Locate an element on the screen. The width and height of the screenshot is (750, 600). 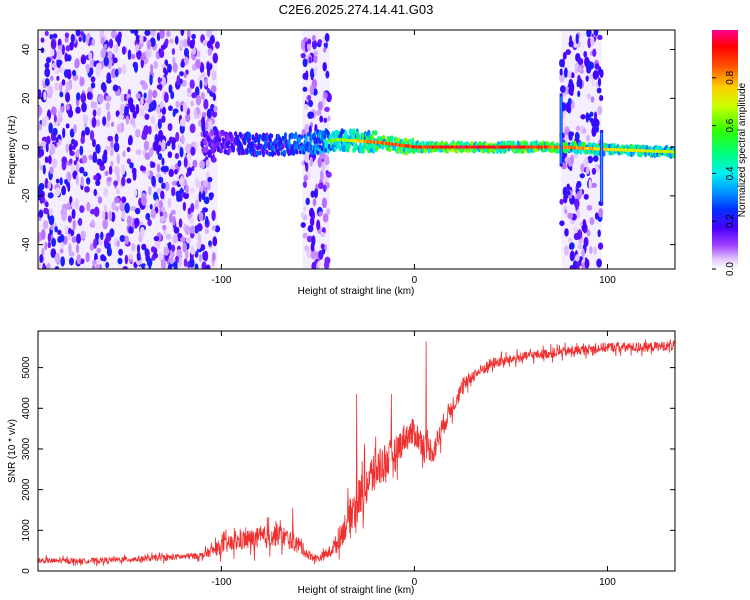
spectrogram-x-label: Height of straight line (km) is located at coordinates (356, 291).